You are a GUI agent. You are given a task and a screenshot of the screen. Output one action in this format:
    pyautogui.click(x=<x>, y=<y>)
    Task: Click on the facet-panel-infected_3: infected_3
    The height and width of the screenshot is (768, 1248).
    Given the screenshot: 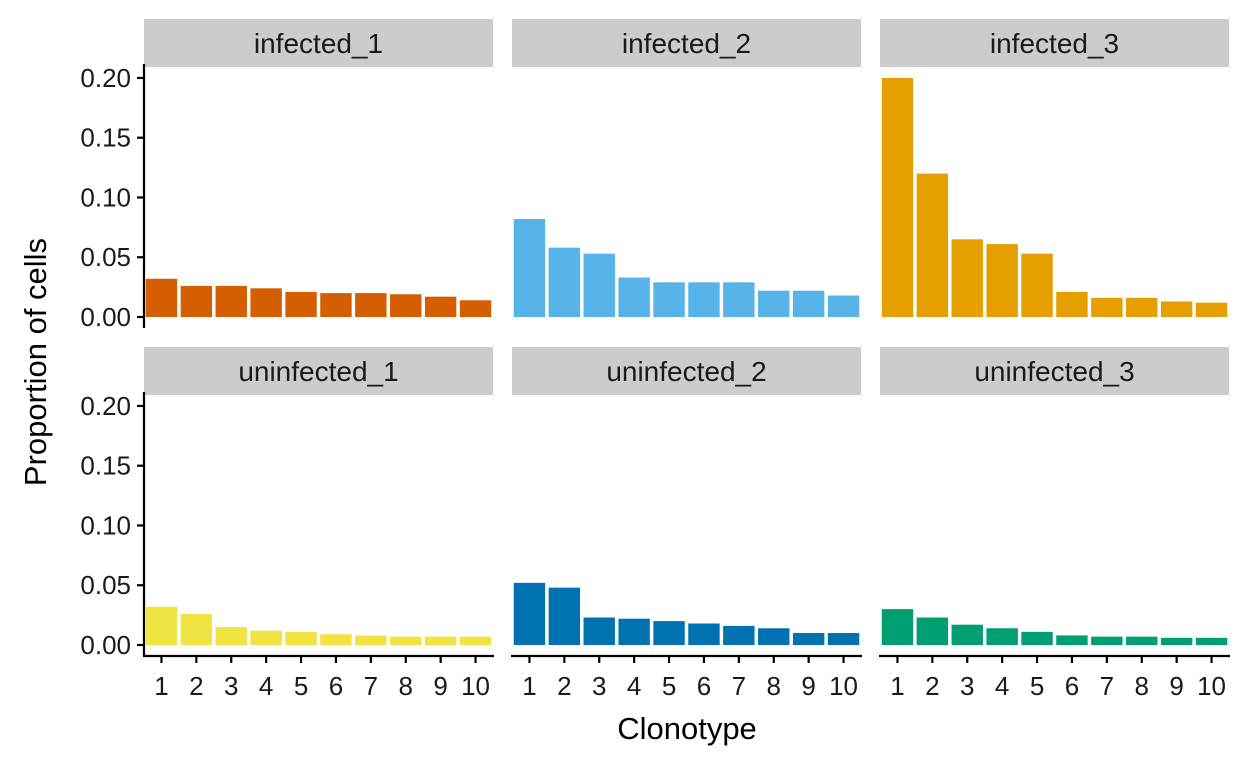 What is the action you would take?
    pyautogui.click(x=1054, y=168)
    